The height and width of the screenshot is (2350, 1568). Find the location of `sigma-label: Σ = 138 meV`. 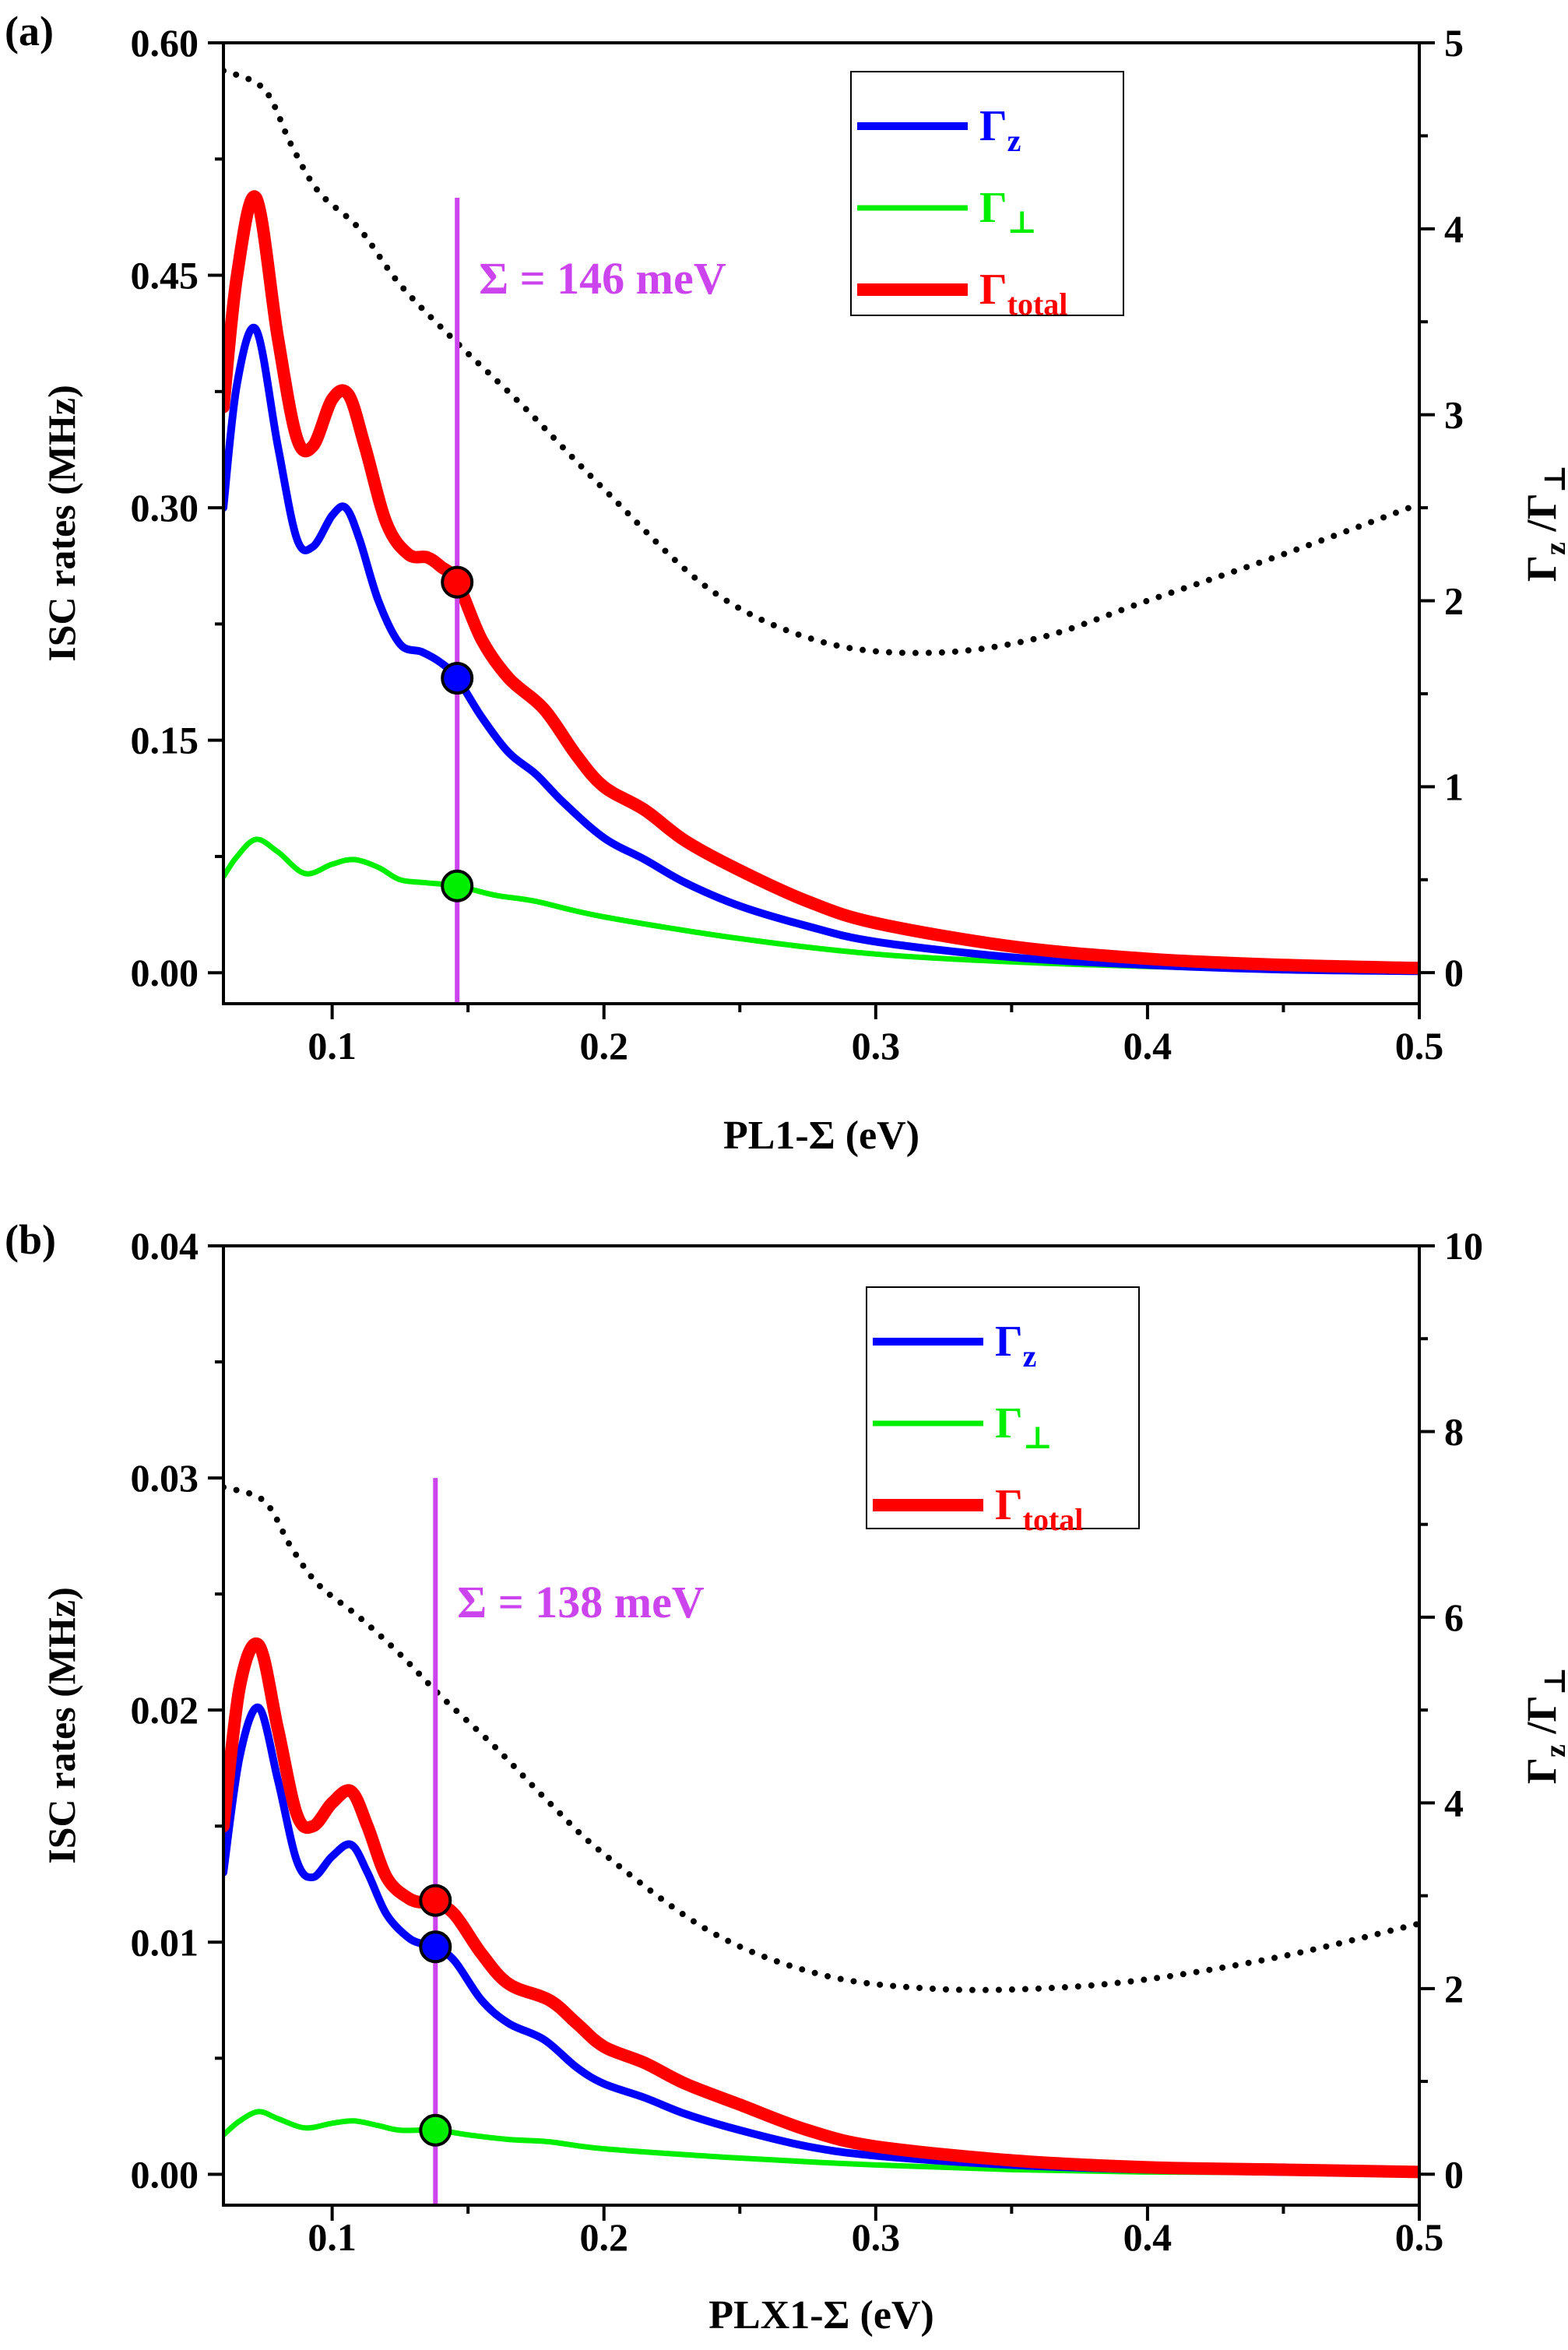

sigma-label: Σ = 138 meV is located at coordinates (581, 1602).